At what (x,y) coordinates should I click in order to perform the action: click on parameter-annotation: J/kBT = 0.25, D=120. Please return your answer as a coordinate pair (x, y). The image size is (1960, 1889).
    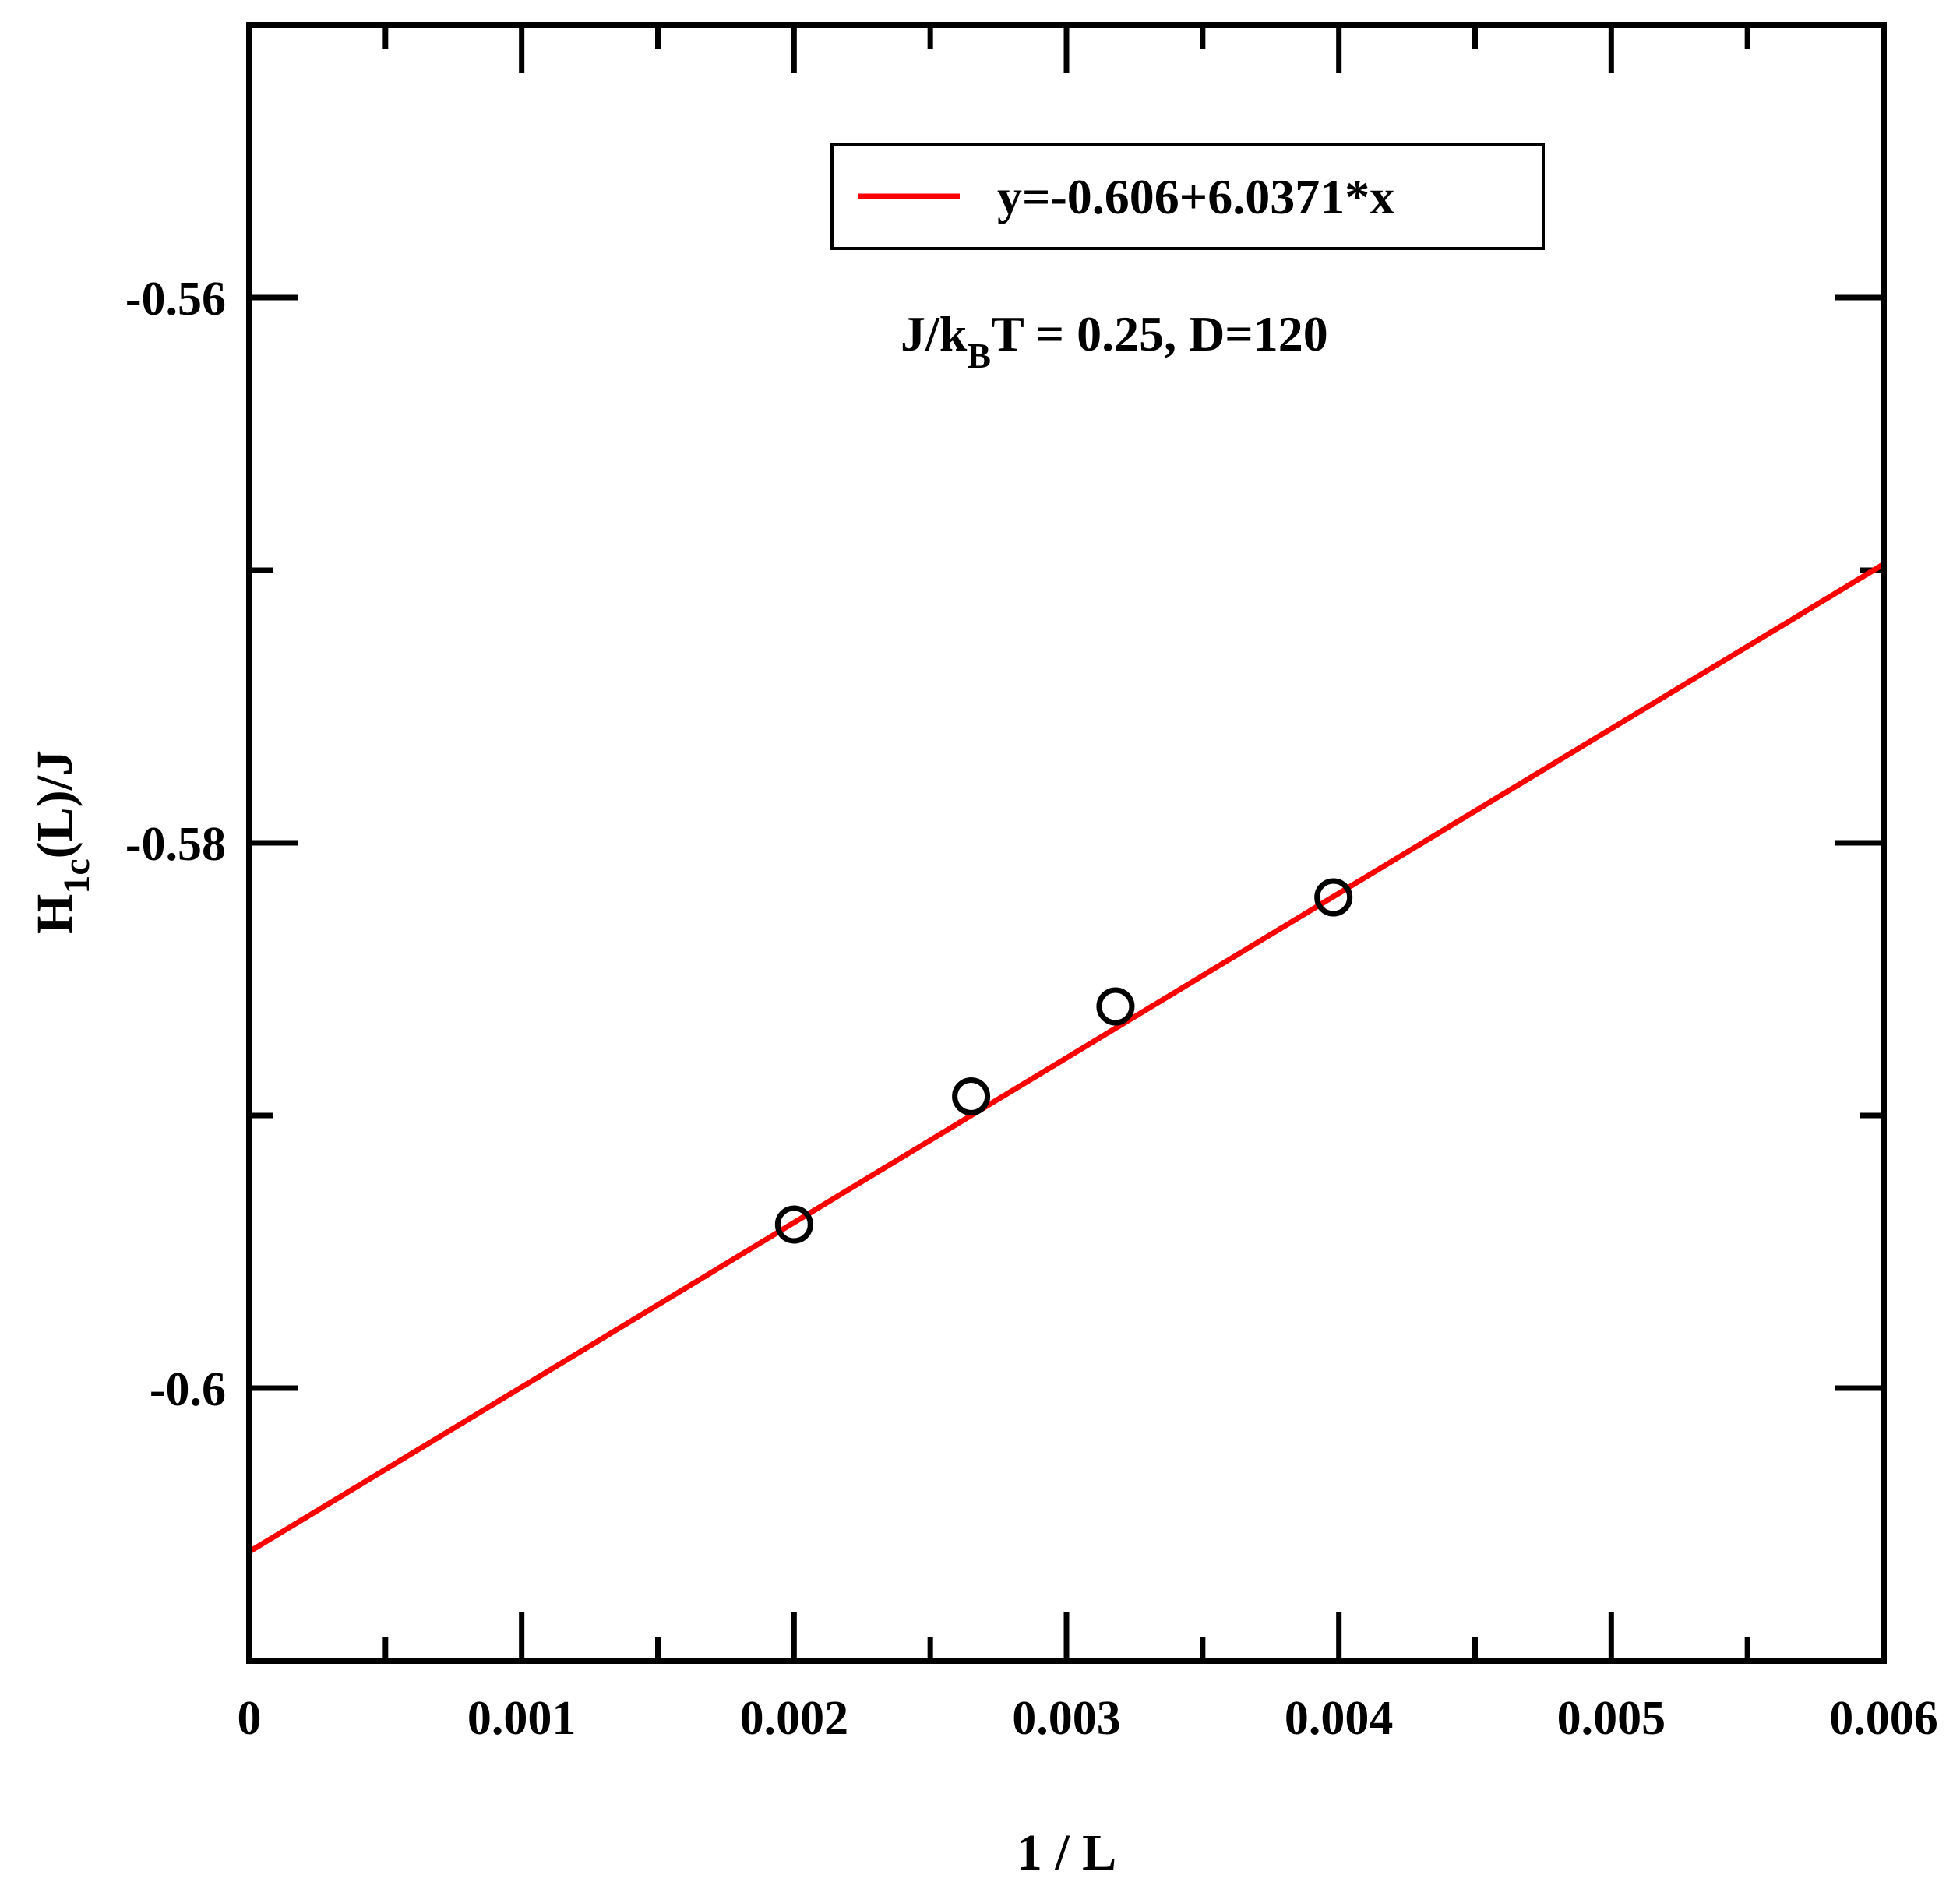
    Looking at the image, I should click on (1114, 340).